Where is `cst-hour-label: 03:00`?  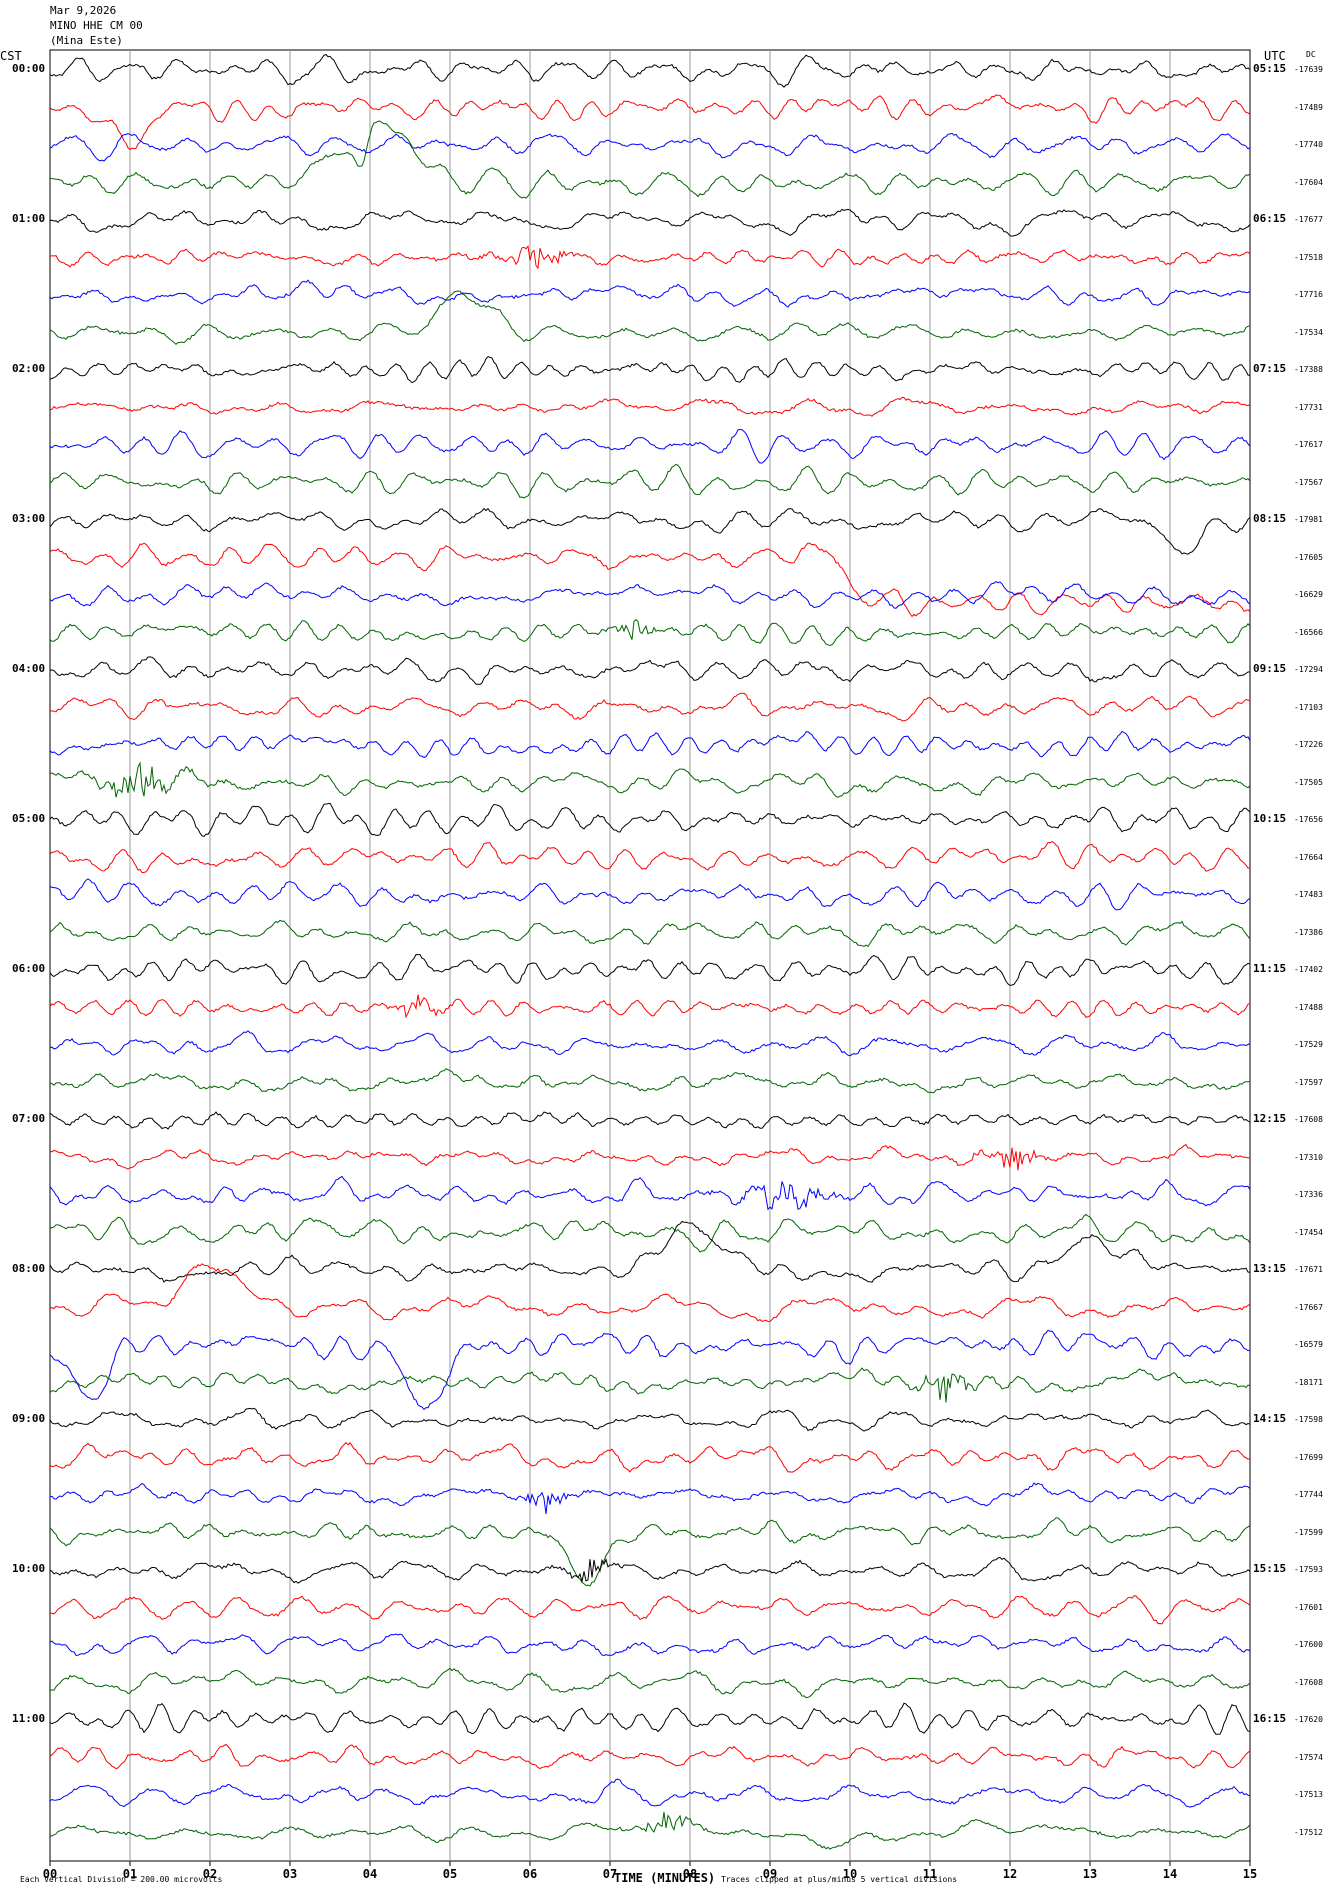 cst-hour-label: 03:00 is located at coordinates (29, 518).